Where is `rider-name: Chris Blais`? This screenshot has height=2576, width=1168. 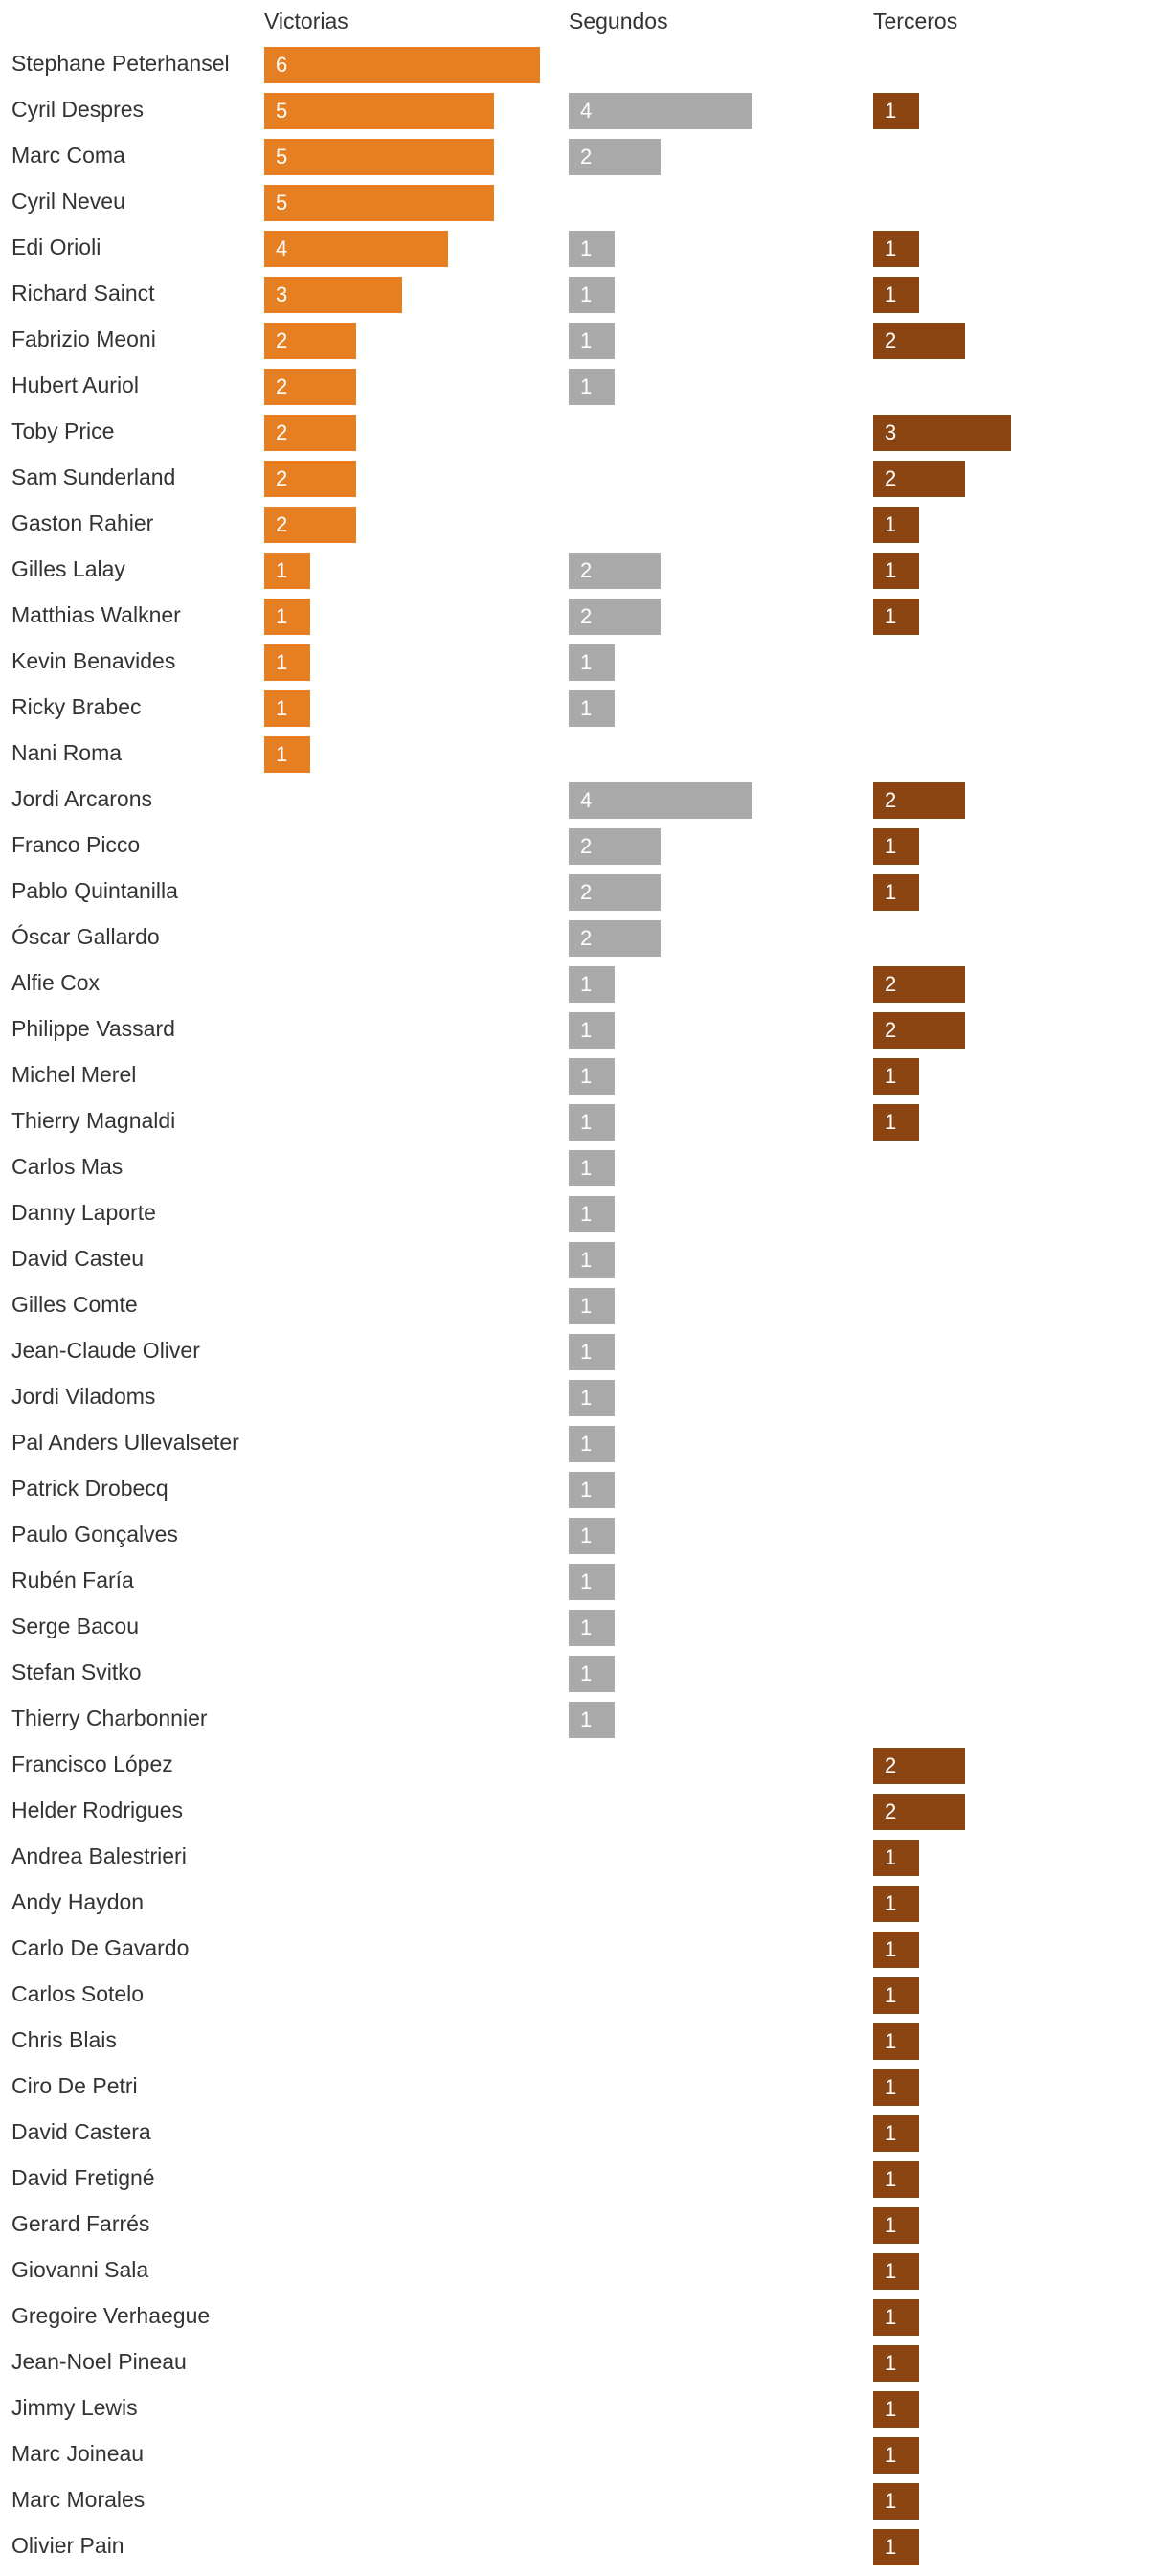 rider-name: Chris Blais is located at coordinates (64, 2040).